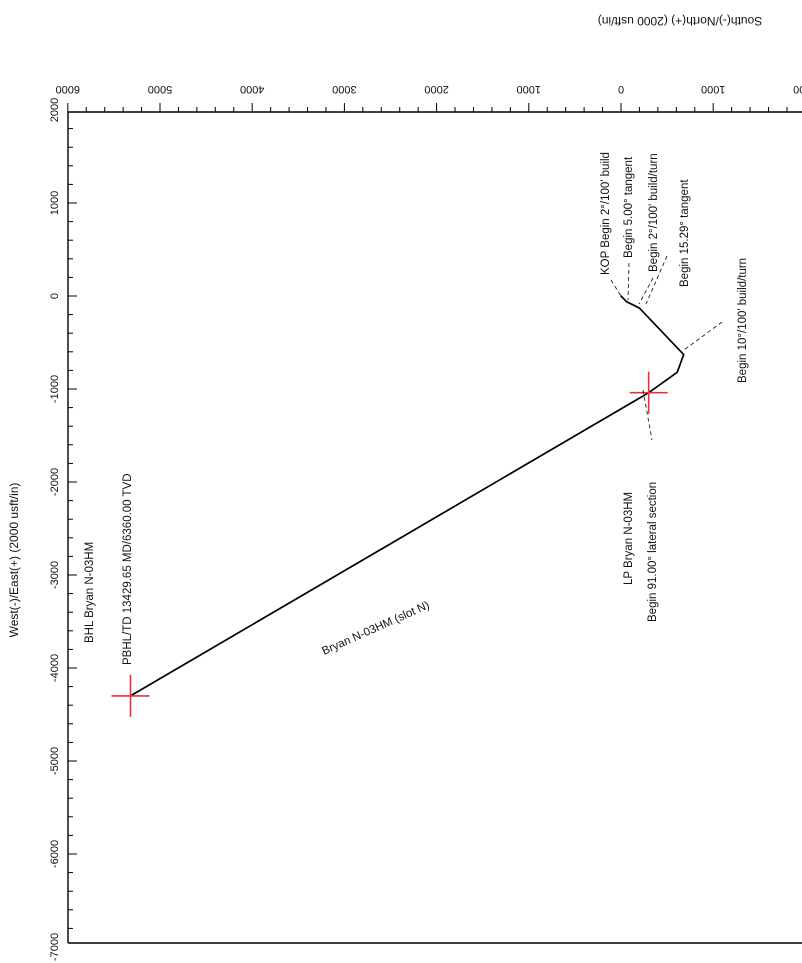 This screenshot has width=802, height=963. I want to click on y-tick-label: 3000, so click(344, 89).